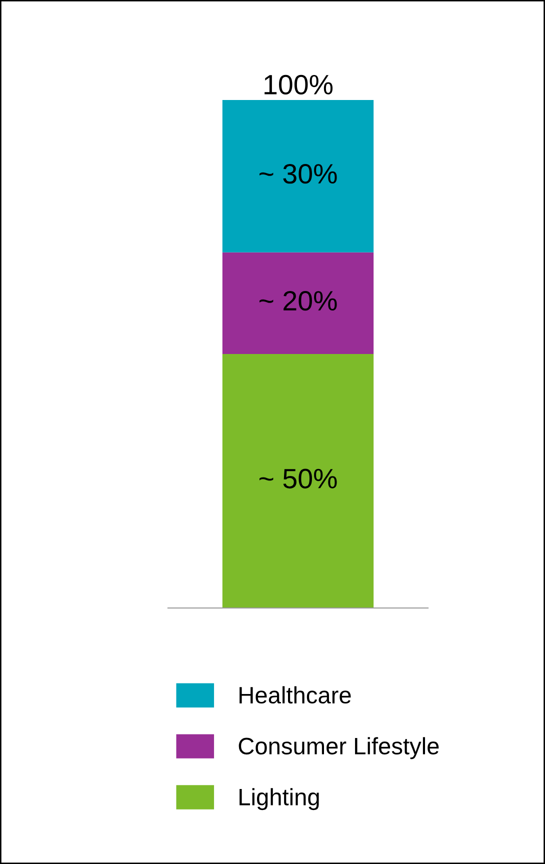 The width and height of the screenshot is (545, 864). What do you see at coordinates (298, 174) in the screenshot?
I see `data-label: ~ 30%` at bounding box center [298, 174].